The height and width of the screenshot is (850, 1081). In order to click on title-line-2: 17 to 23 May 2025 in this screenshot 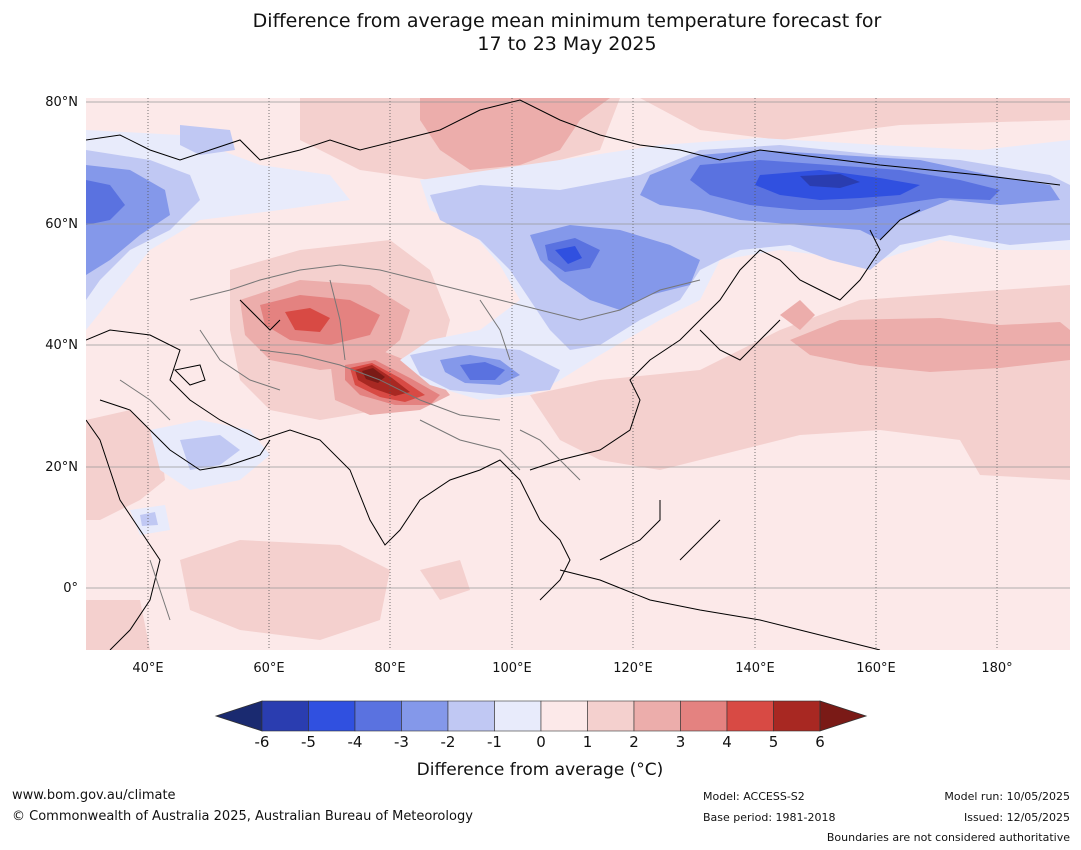, I will do `click(567, 44)`.